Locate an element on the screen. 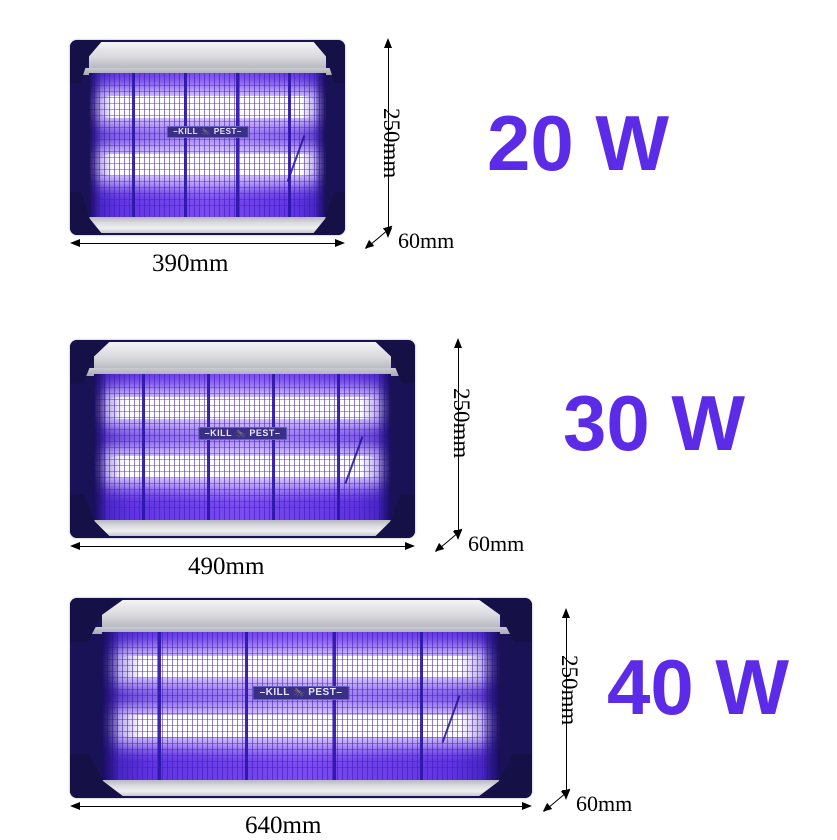 The height and width of the screenshot is (840, 837). product-unit-30w: –KILL 🦟 PEST– is located at coordinates (242, 439).